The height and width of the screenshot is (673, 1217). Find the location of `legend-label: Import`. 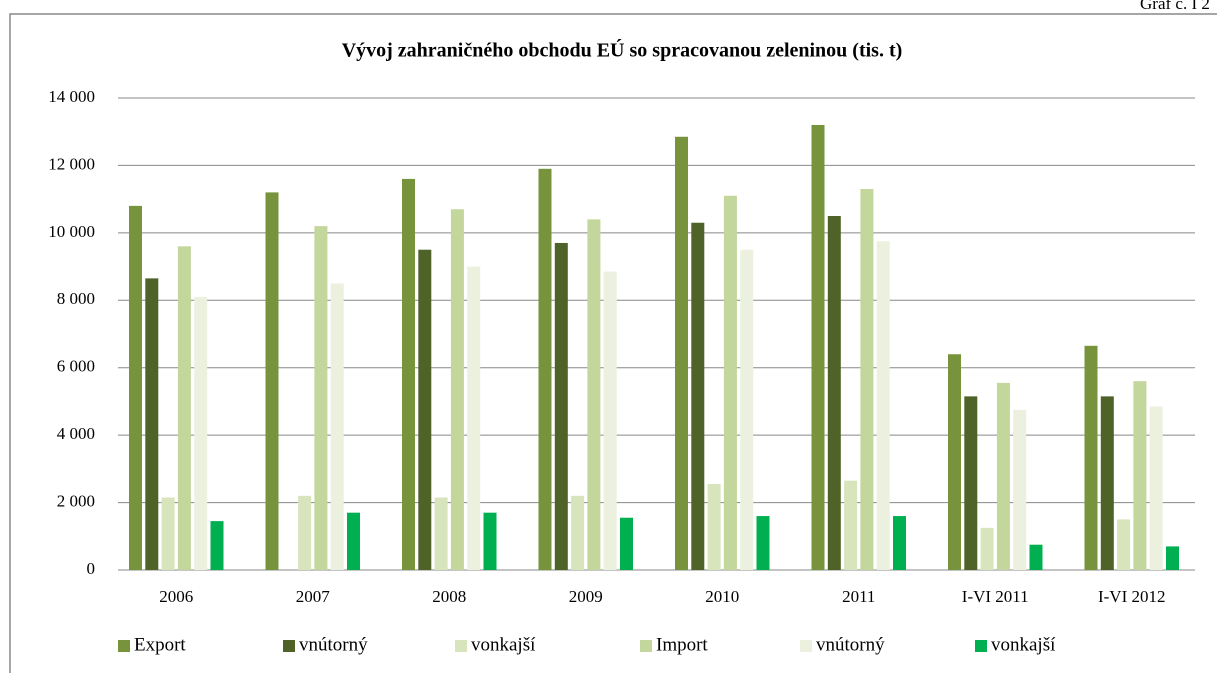

legend-label: Import is located at coordinates (682, 644).